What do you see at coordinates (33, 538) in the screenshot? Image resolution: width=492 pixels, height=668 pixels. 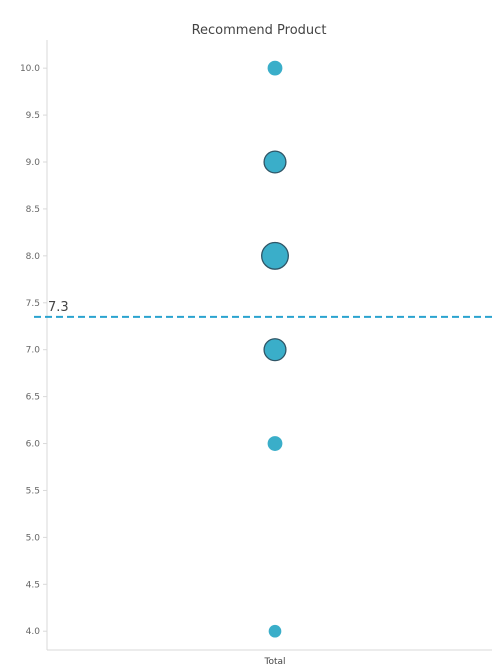 I see `y-tick-label: 5.0` at bounding box center [33, 538].